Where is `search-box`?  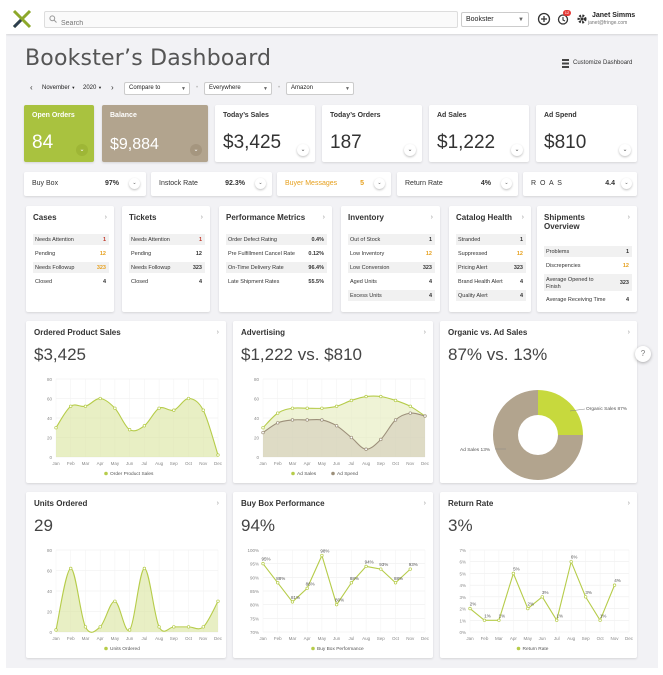 search-box is located at coordinates (251, 21).